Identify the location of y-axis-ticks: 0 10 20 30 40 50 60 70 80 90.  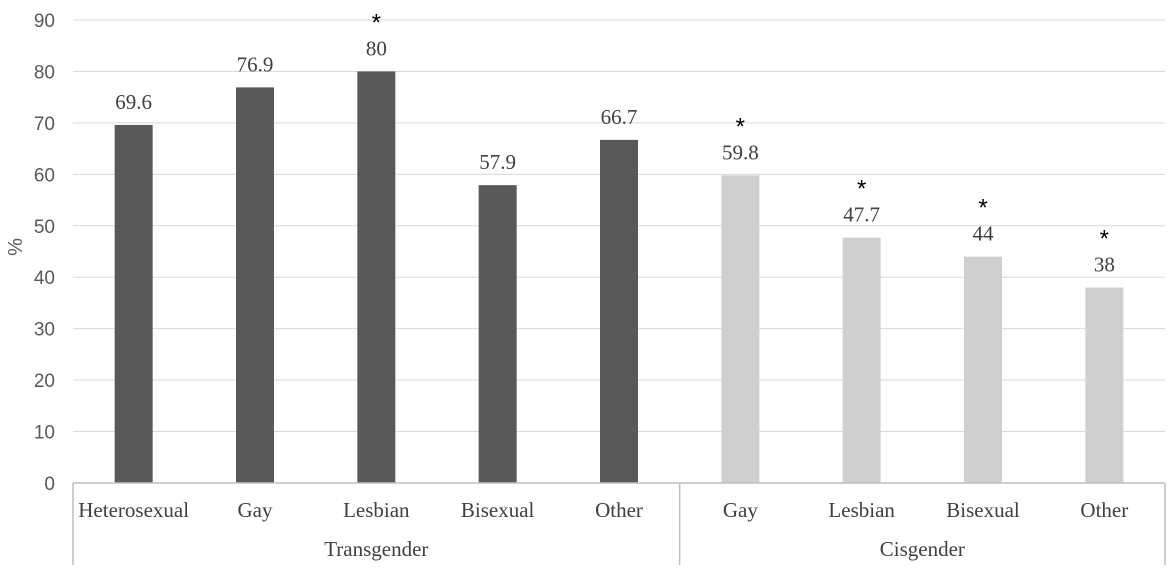
(44, 253).